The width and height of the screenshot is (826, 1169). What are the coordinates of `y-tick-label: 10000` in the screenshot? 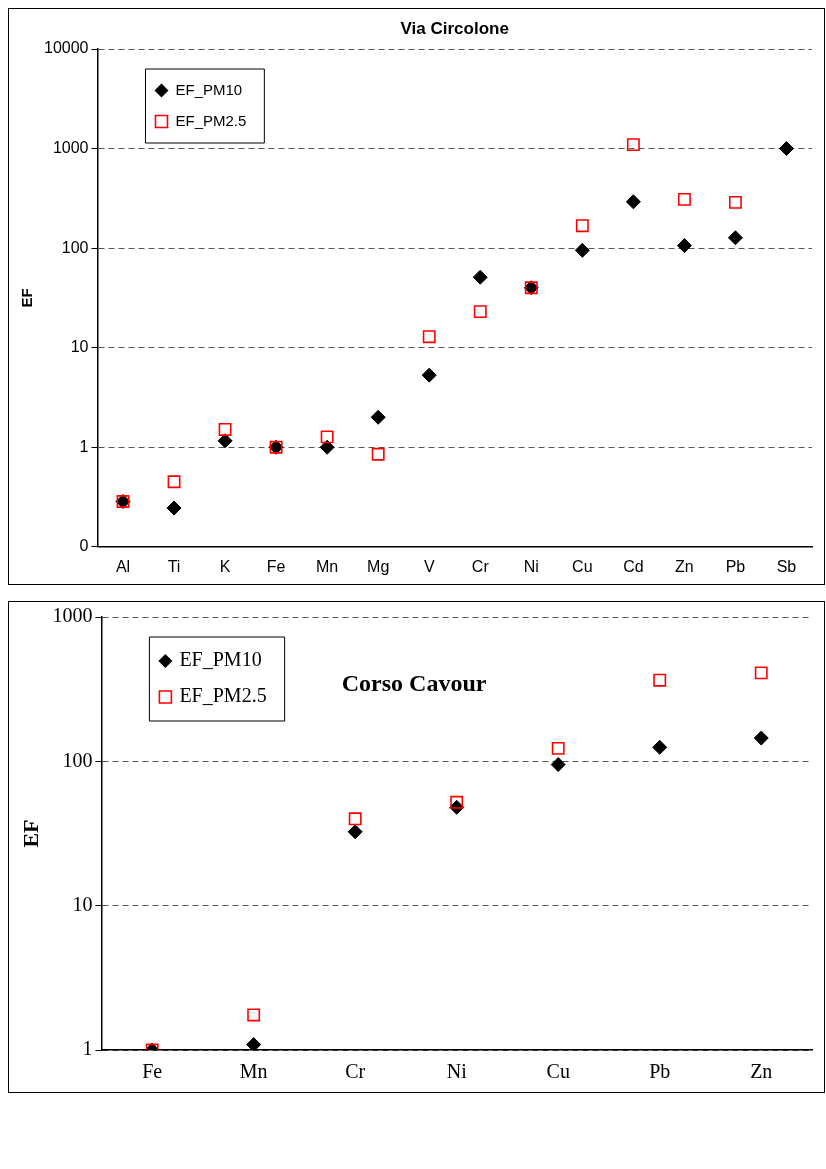 It's located at (66, 48).